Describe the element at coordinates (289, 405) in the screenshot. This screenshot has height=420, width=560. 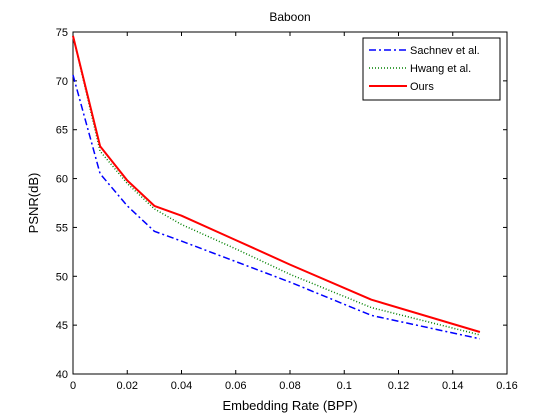
I see `x-axis-label: Embedding Rate (BPP)` at that location.